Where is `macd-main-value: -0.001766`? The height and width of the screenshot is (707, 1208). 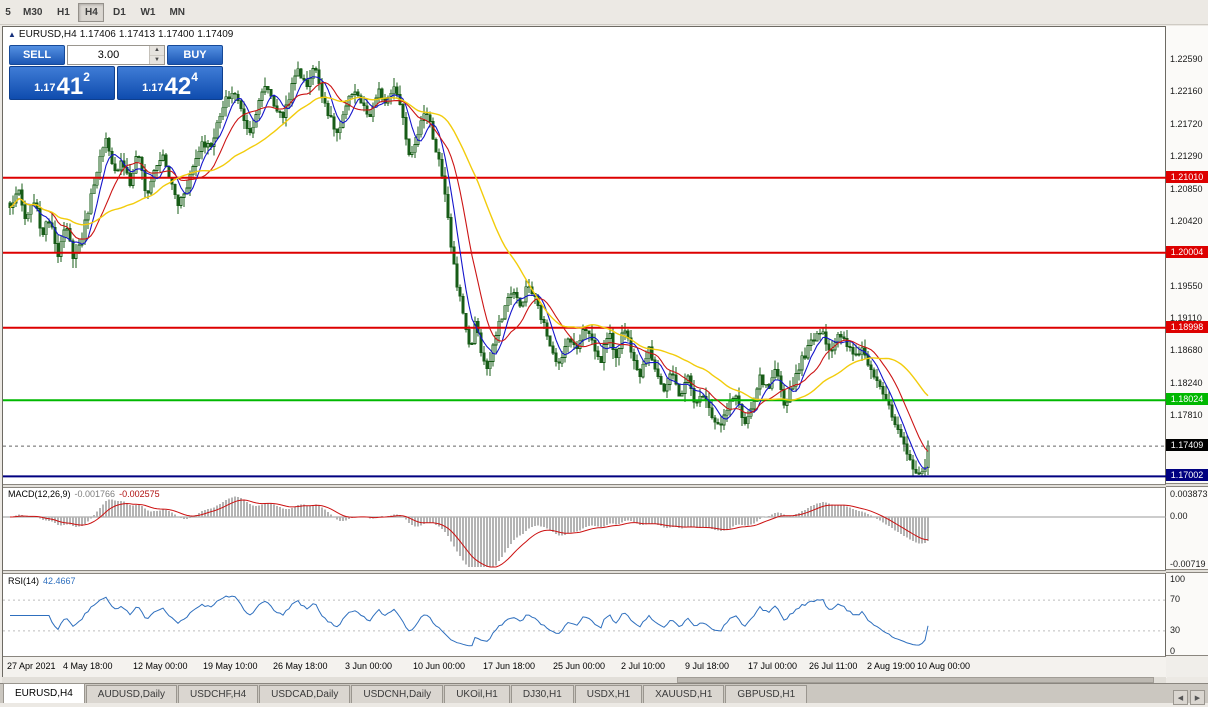 macd-main-value: -0.001766 is located at coordinates (95, 494).